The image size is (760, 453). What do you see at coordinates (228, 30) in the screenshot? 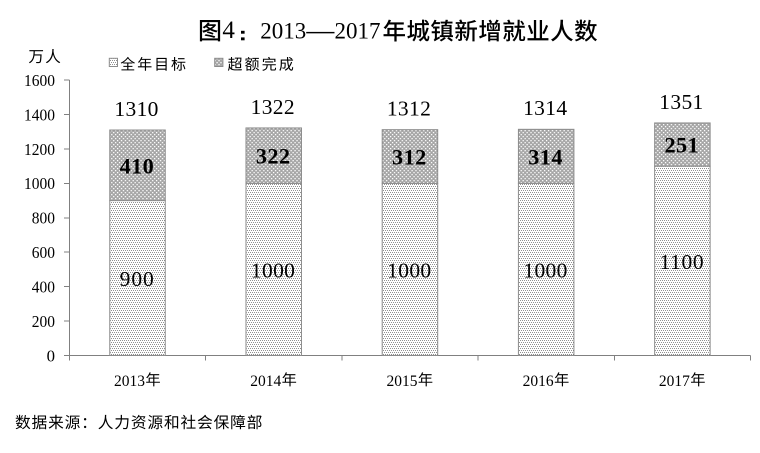
I see `svg-text: 4` at bounding box center [228, 30].